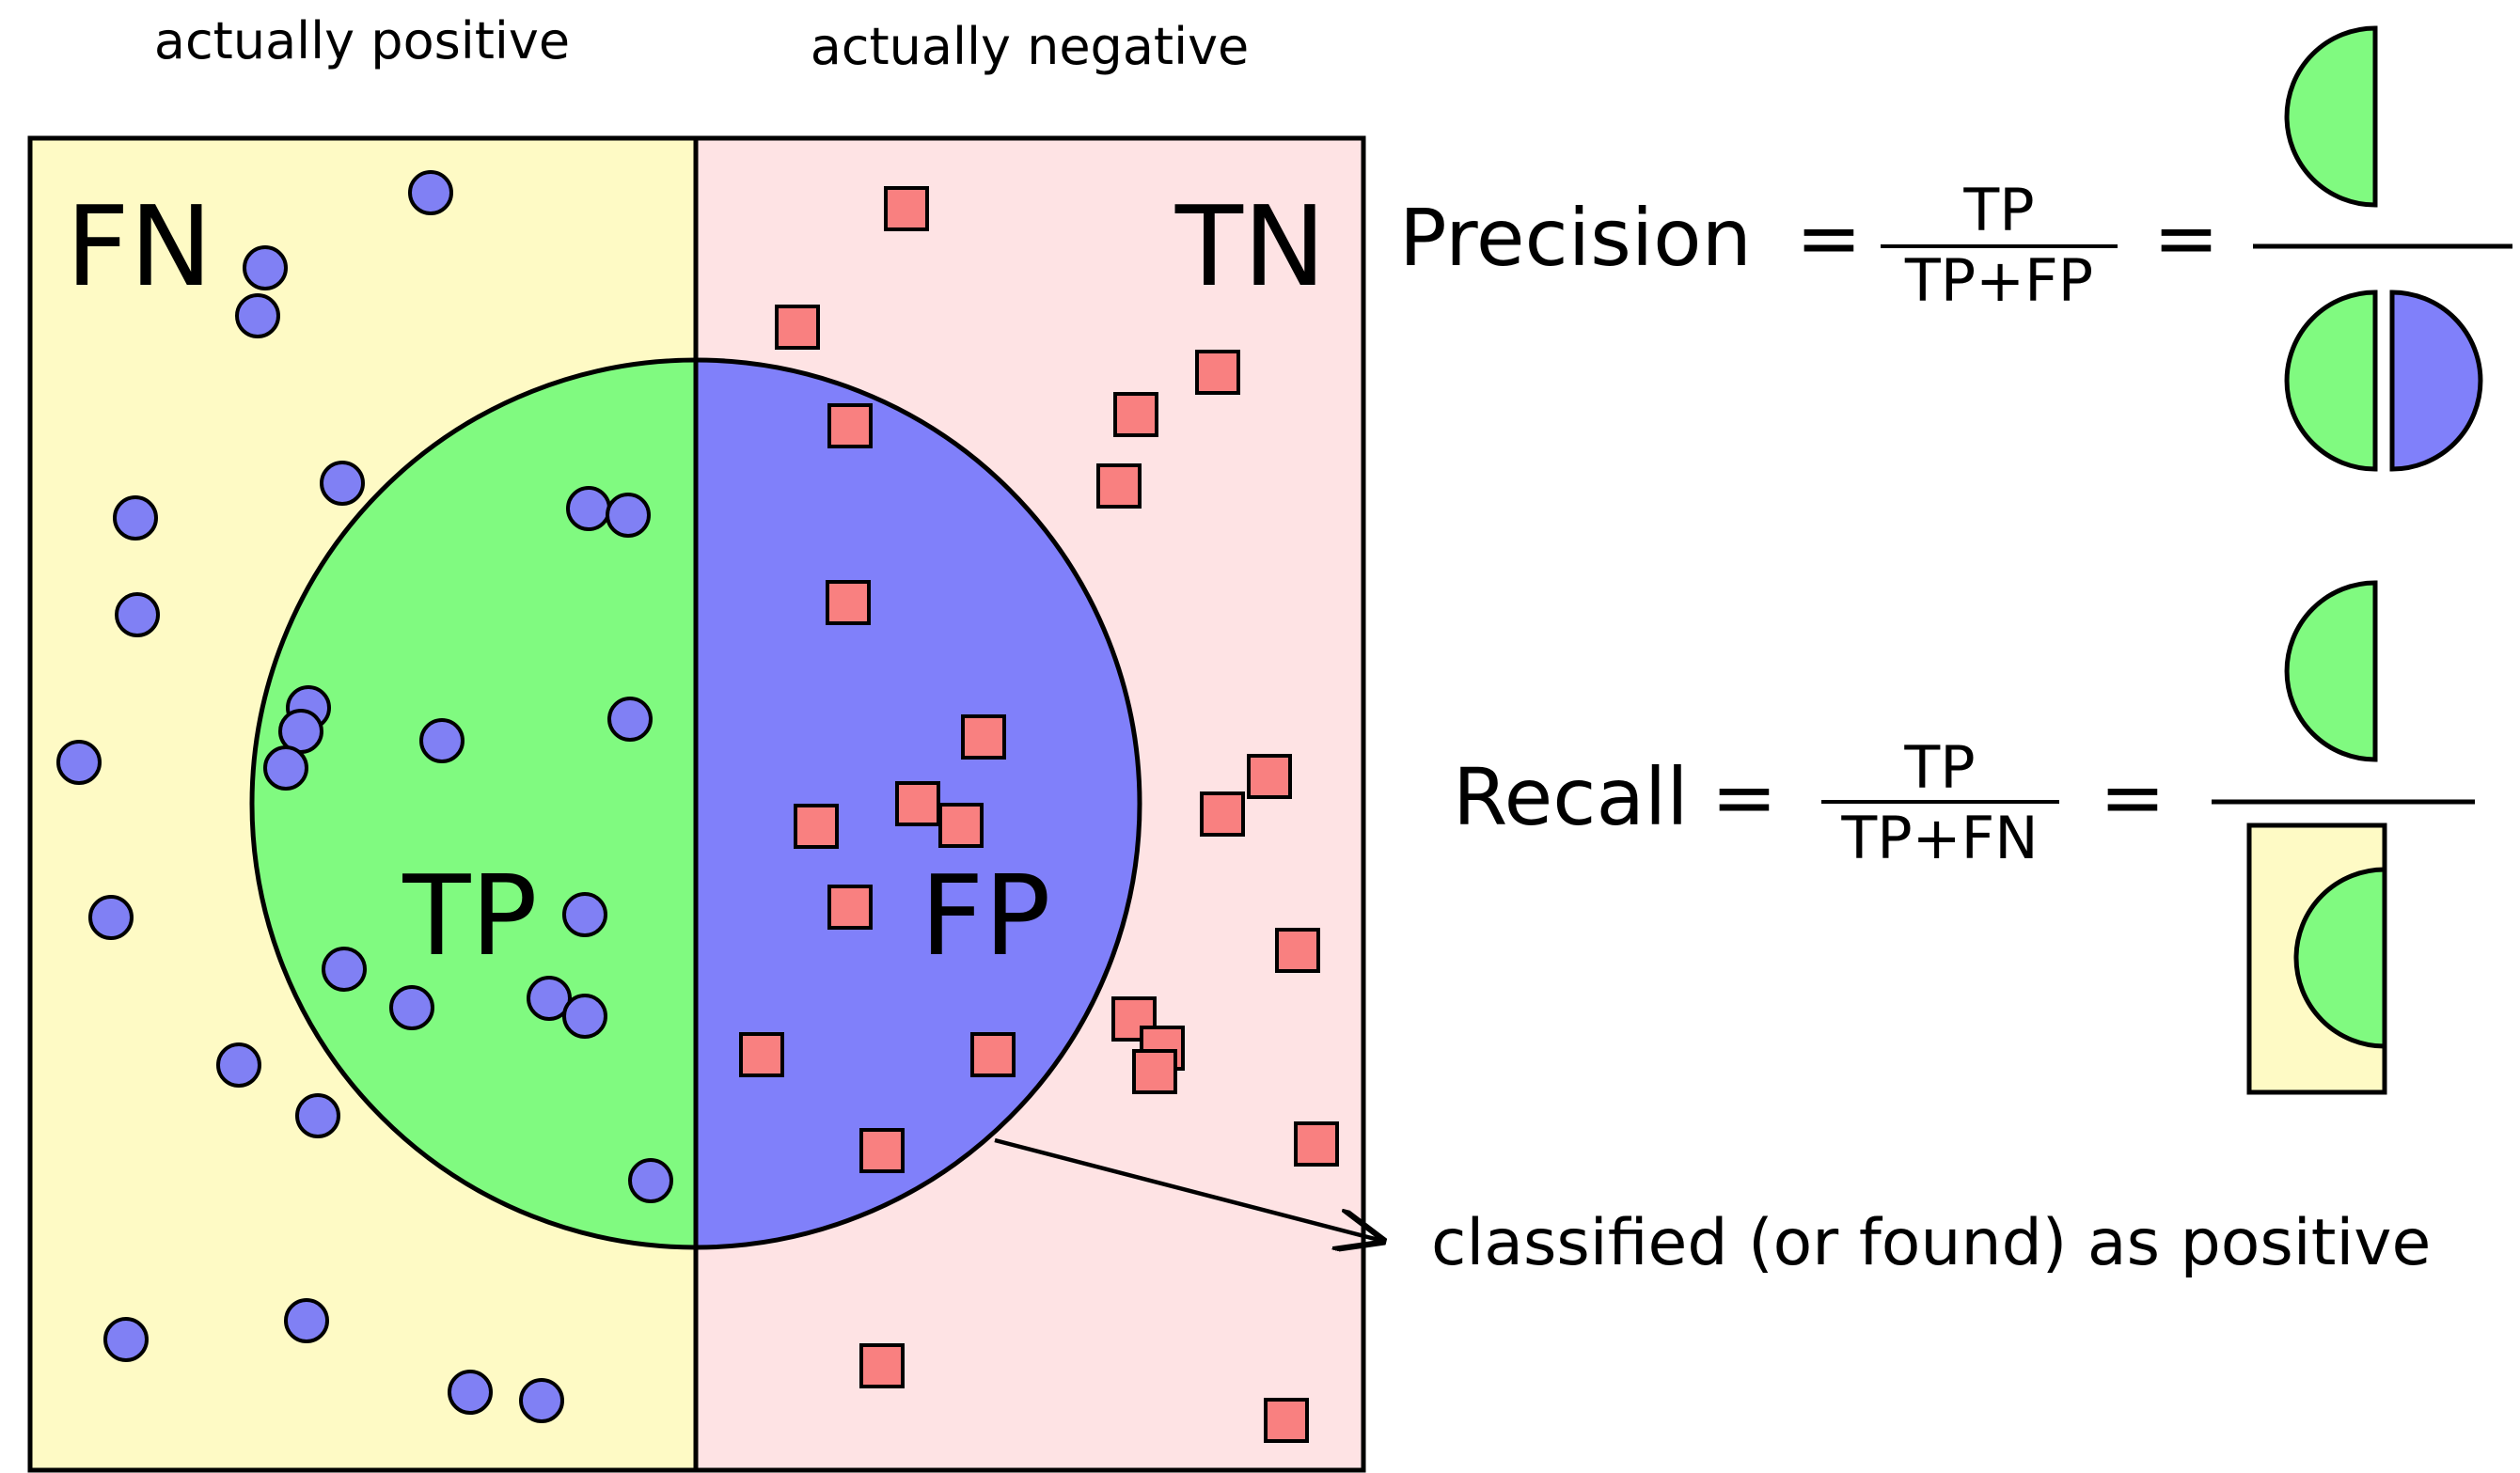 The image size is (2520, 1473). What do you see at coordinates (469, 915) in the screenshot?
I see `tp-label: TP` at bounding box center [469, 915].